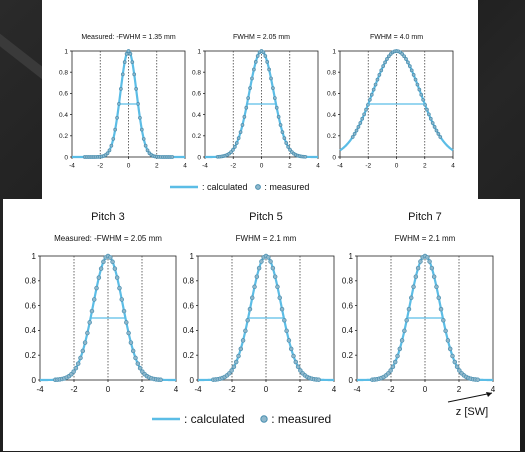 The height and width of the screenshot is (452, 525). Describe the element at coordinates (396, 37) in the screenshot. I see `chart-subtitle: FWHM = 4.0 mm` at that location.